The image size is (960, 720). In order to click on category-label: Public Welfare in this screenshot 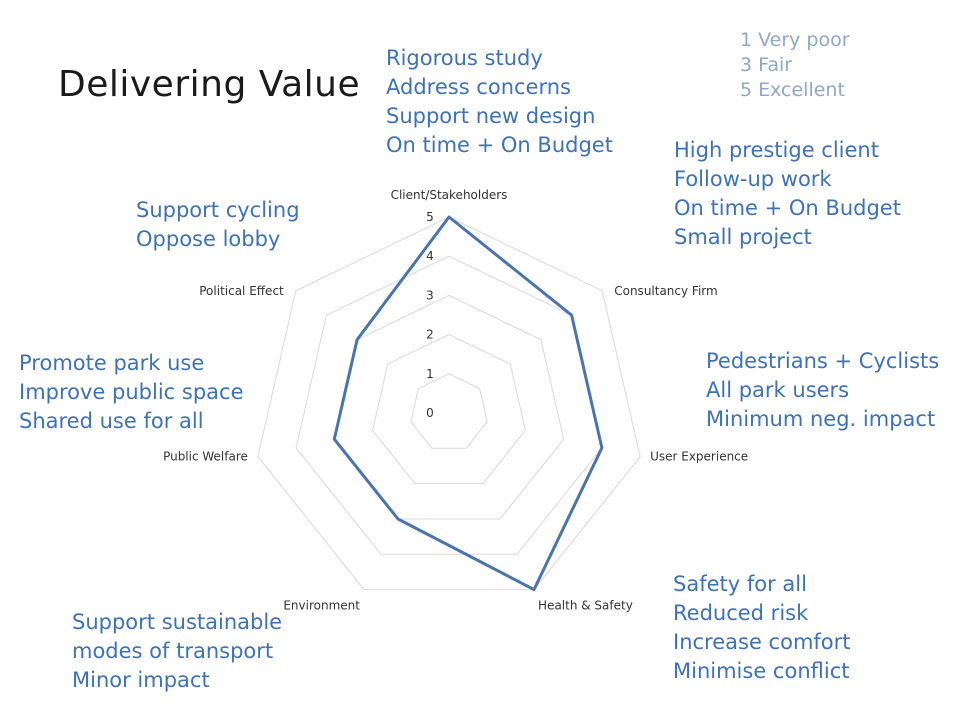, I will do `click(205, 457)`.